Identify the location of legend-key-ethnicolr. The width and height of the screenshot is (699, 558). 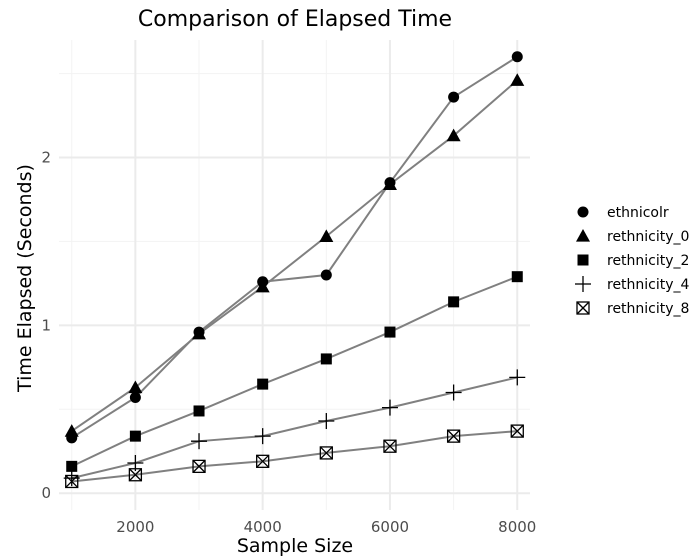
(583, 212).